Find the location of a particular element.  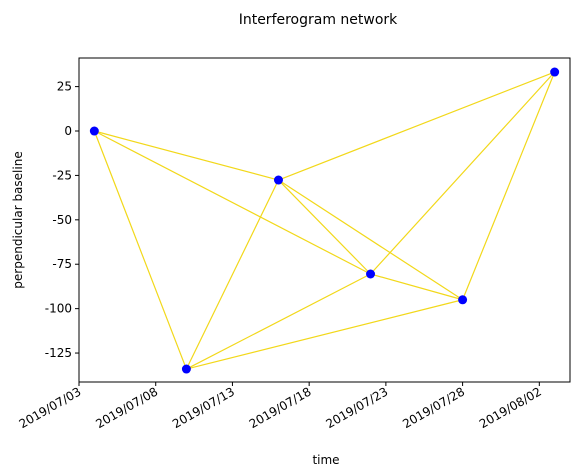

x-tick-label: 2019/07/18 is located at coordinates (280, 407).